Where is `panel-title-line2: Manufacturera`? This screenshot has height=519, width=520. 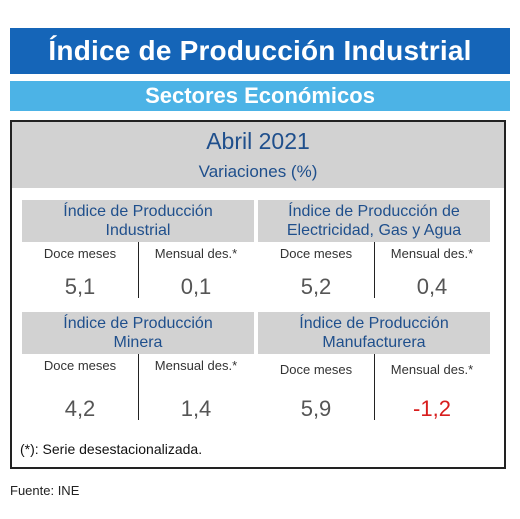 panel-title-line2: Manufacturera is located at coordinates (374, 342).